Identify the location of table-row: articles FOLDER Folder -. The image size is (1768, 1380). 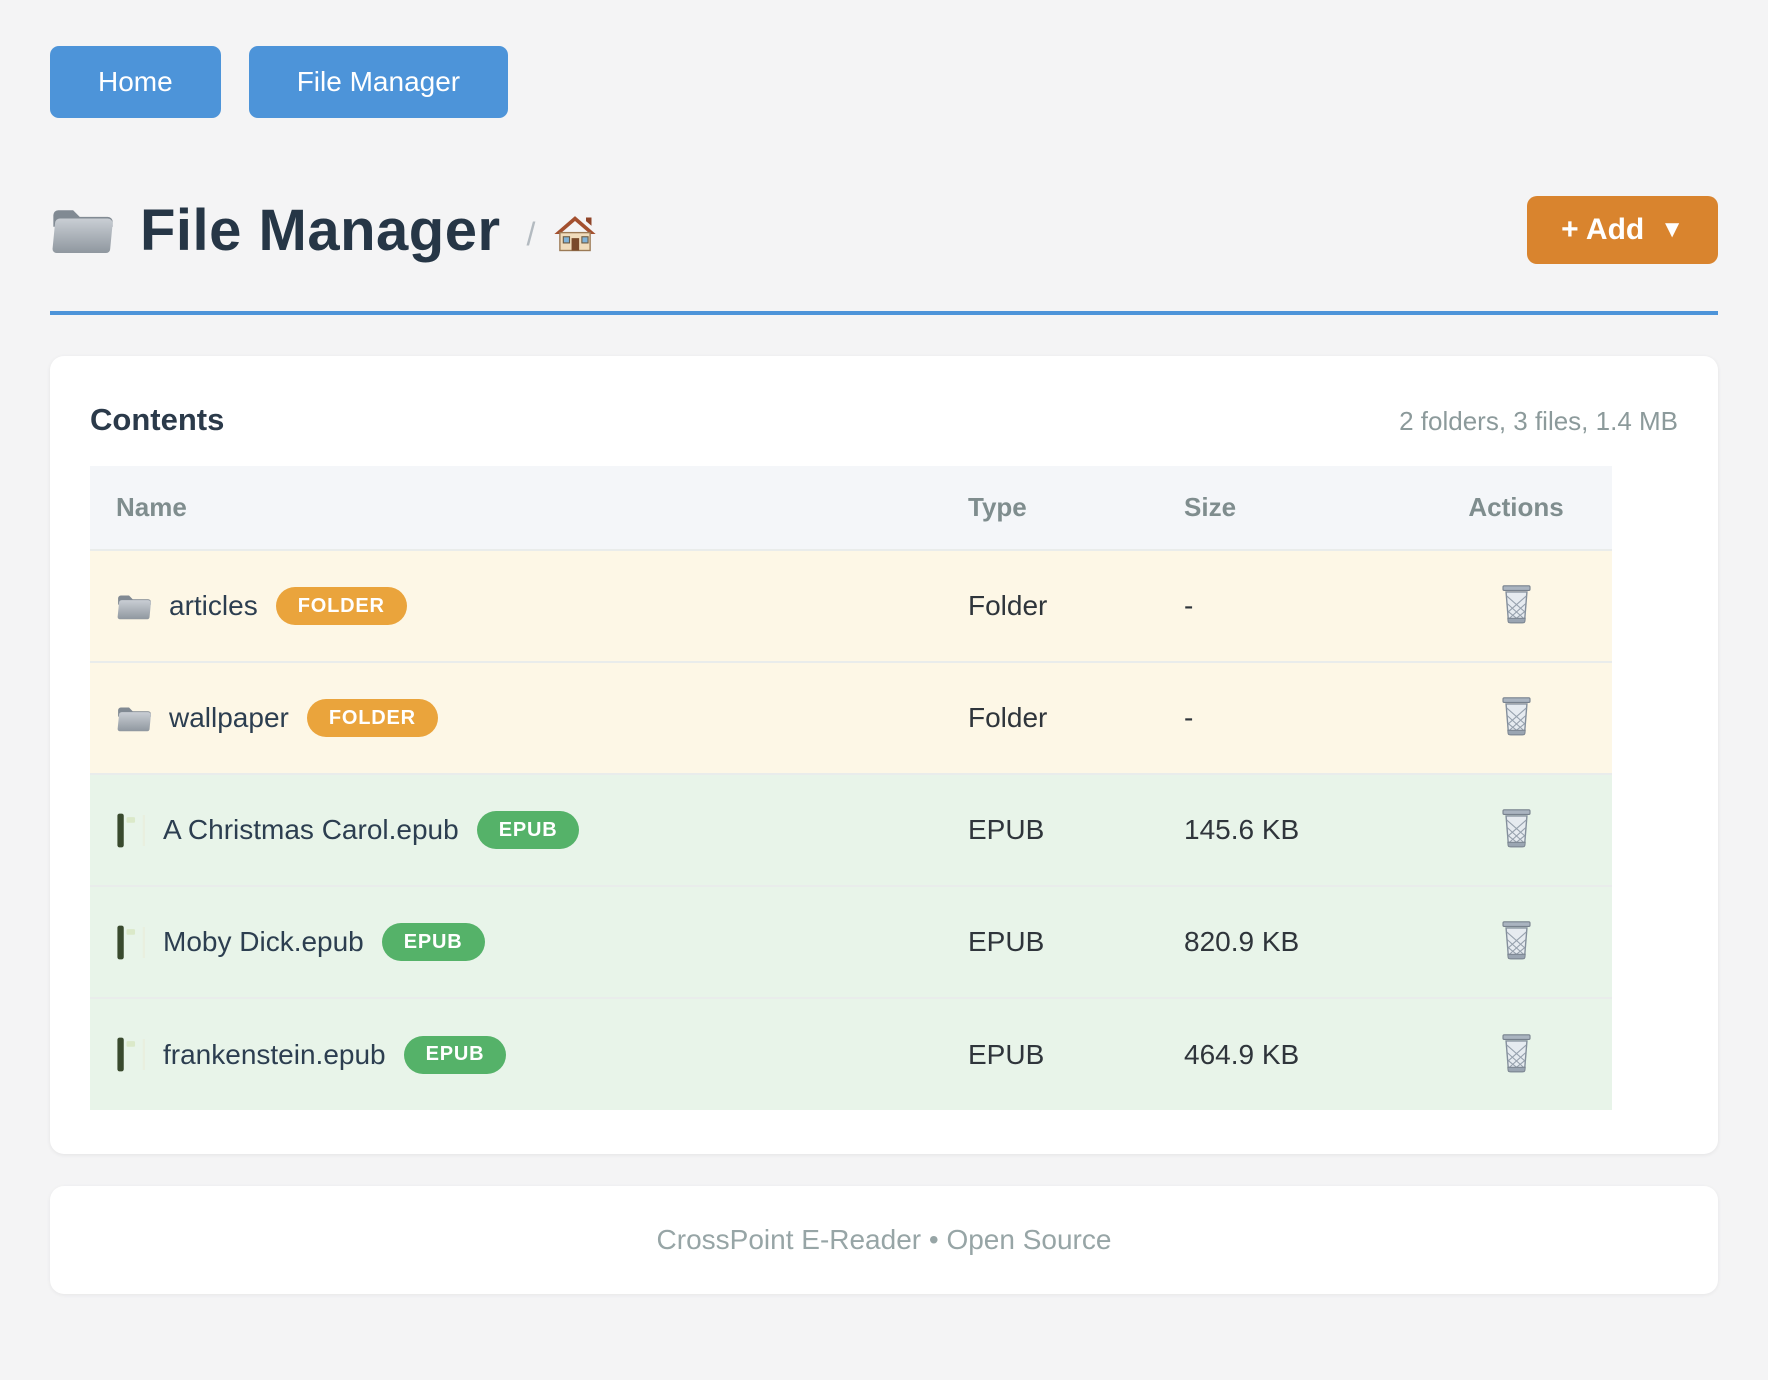
(851, 606).